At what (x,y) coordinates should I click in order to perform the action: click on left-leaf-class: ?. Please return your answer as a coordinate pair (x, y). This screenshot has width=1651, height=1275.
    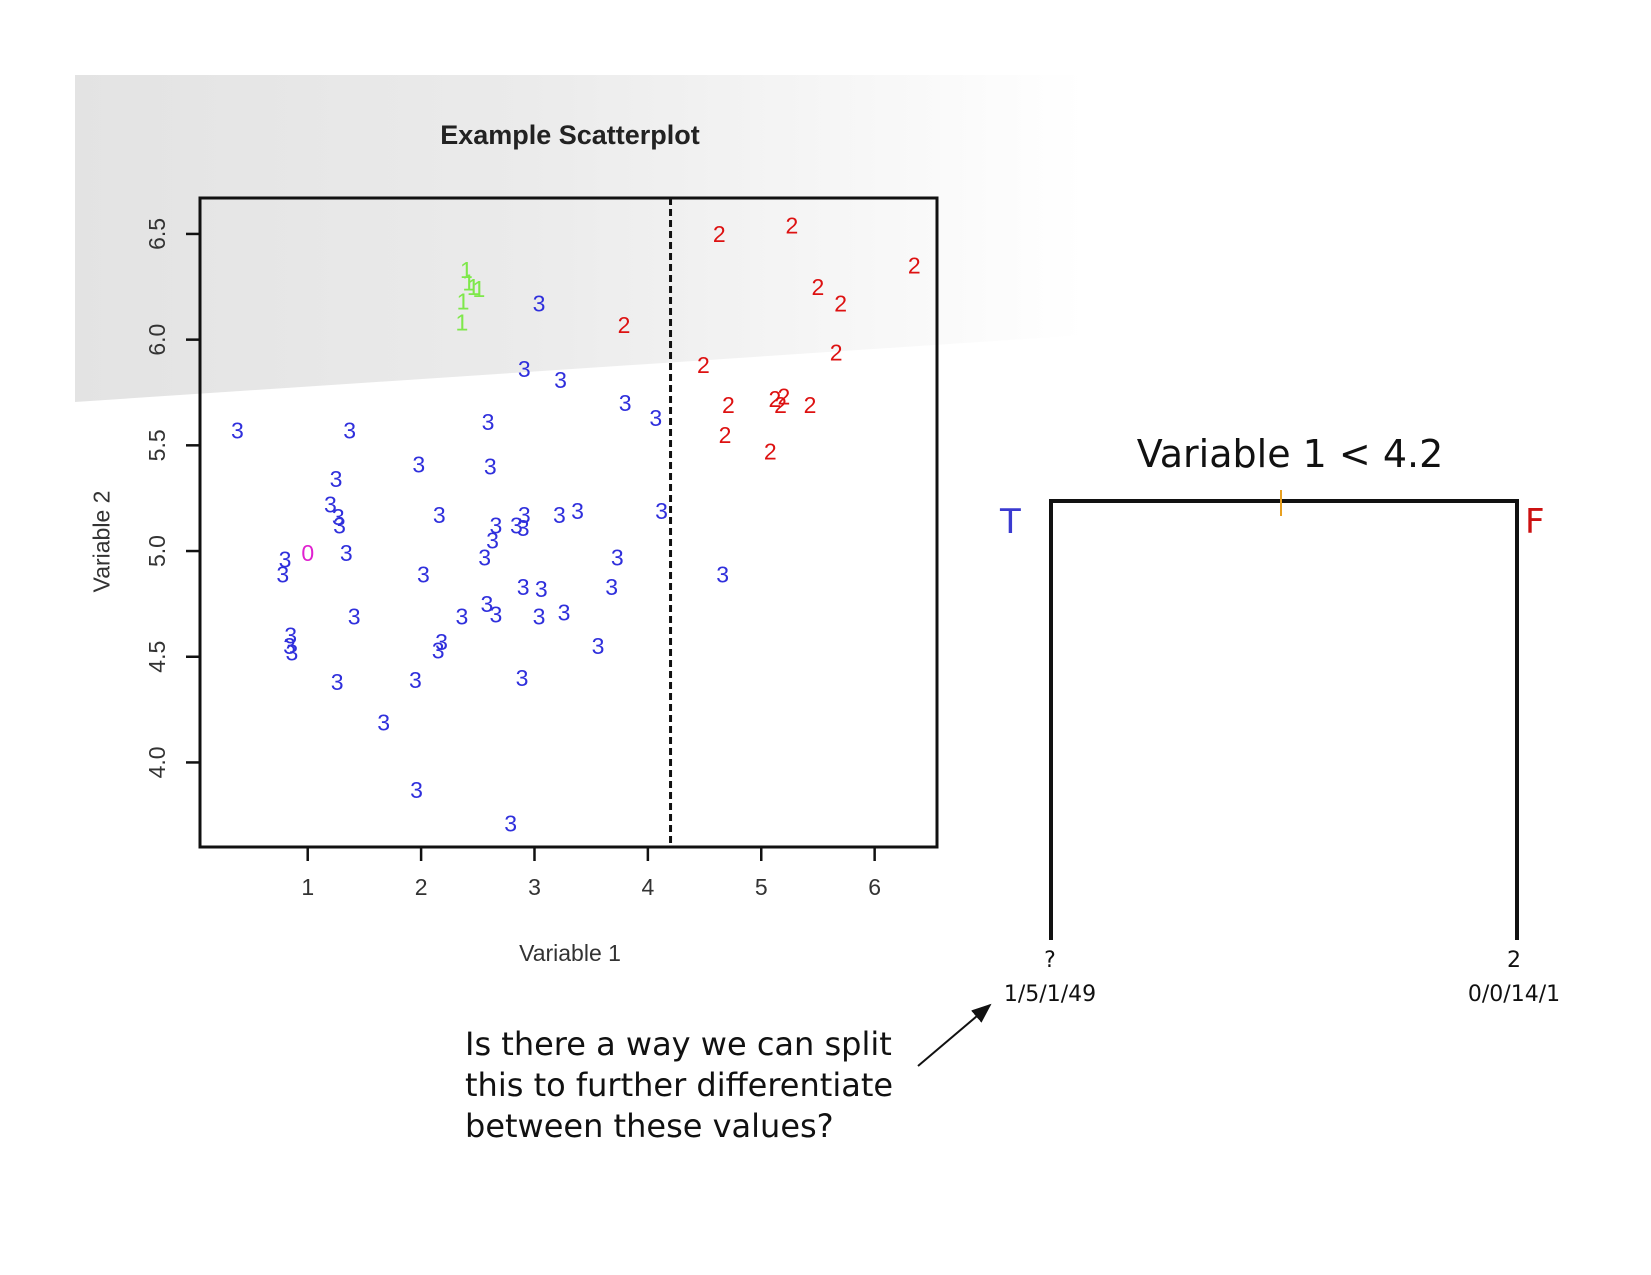
    Looking at the image, I should click on (1050, 960).